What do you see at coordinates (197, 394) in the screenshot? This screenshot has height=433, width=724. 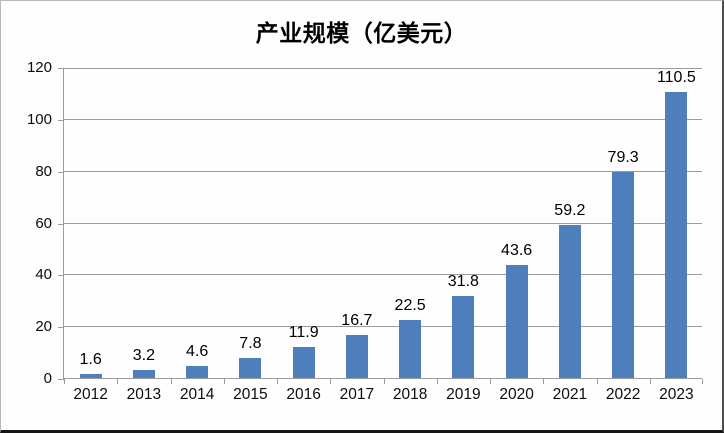 I see `x-tick-label-2014: 2014` at bounding box center [197, 394].